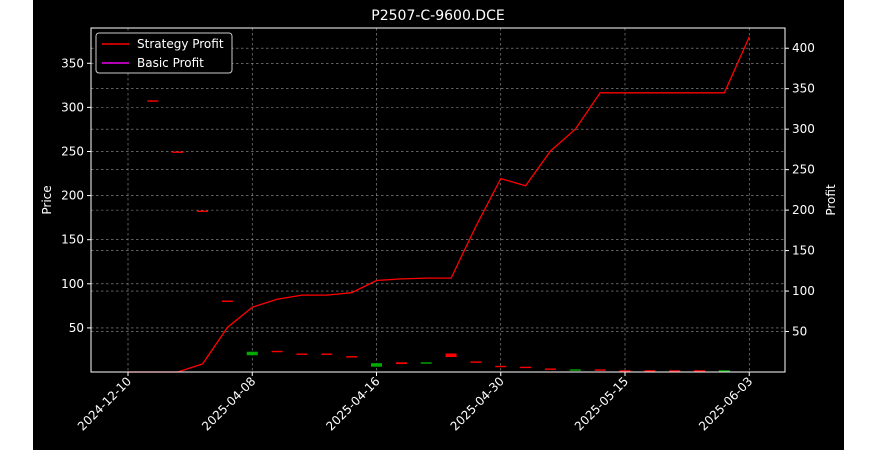 Image resolution: width=878 pixels, height=454 pixels. What do you see at coordinates (72, 284) in the screenshot?
I see `left-tick-label: 100` at bounding box center [72, 284].